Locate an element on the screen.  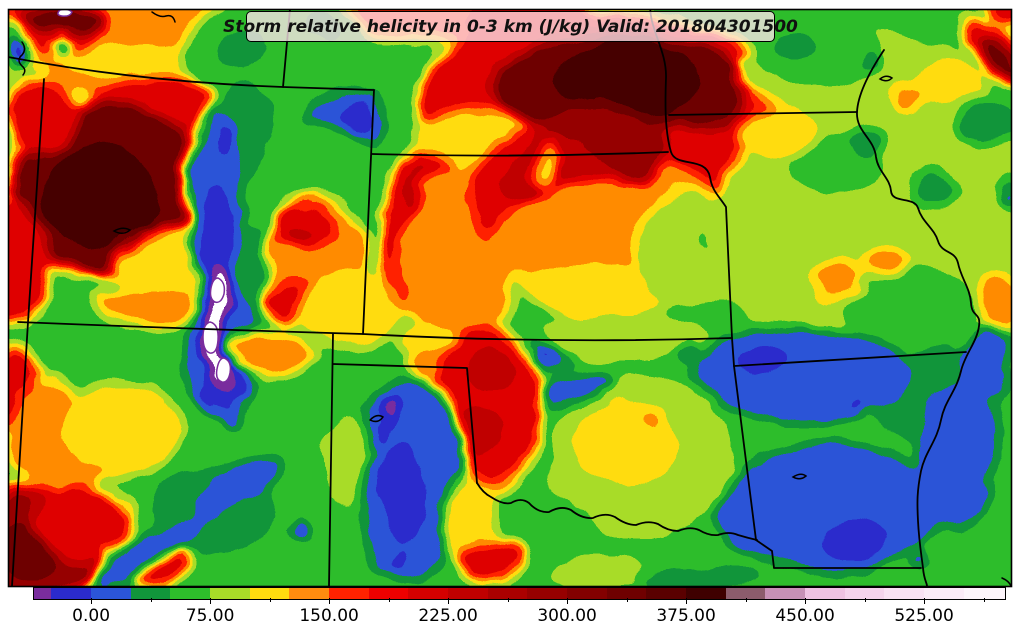
colorbar-tick-label: 450.00 is located at coordinates (805, 616).